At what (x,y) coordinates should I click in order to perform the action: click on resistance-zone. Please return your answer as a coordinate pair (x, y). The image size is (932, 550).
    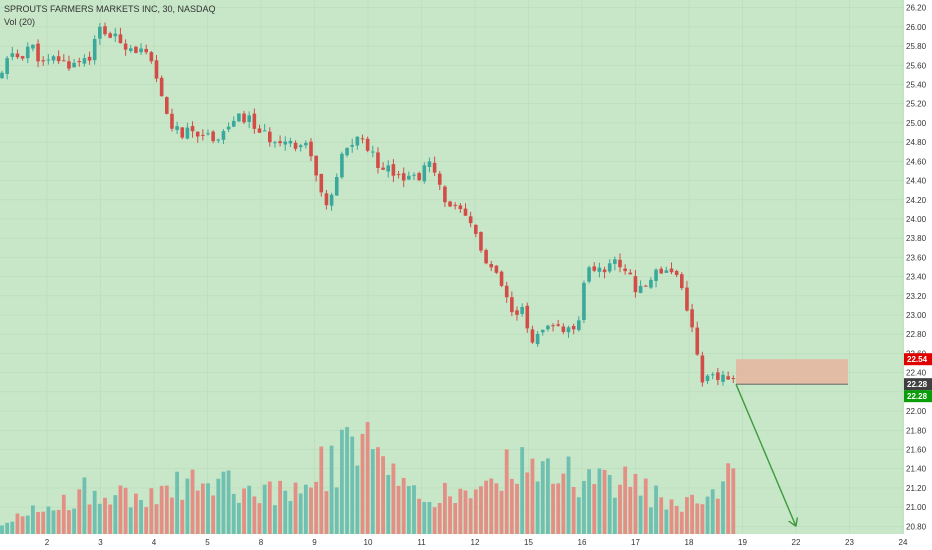
    Looking at the image, I should click on (792, 372).